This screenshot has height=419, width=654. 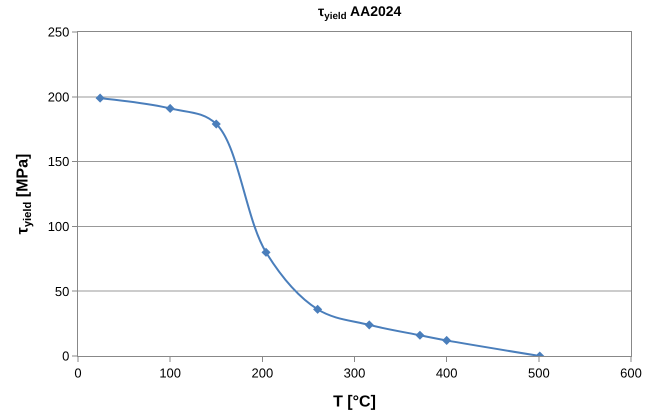 I want to click on y-tick-label: 150, so click(x=59, y=162).